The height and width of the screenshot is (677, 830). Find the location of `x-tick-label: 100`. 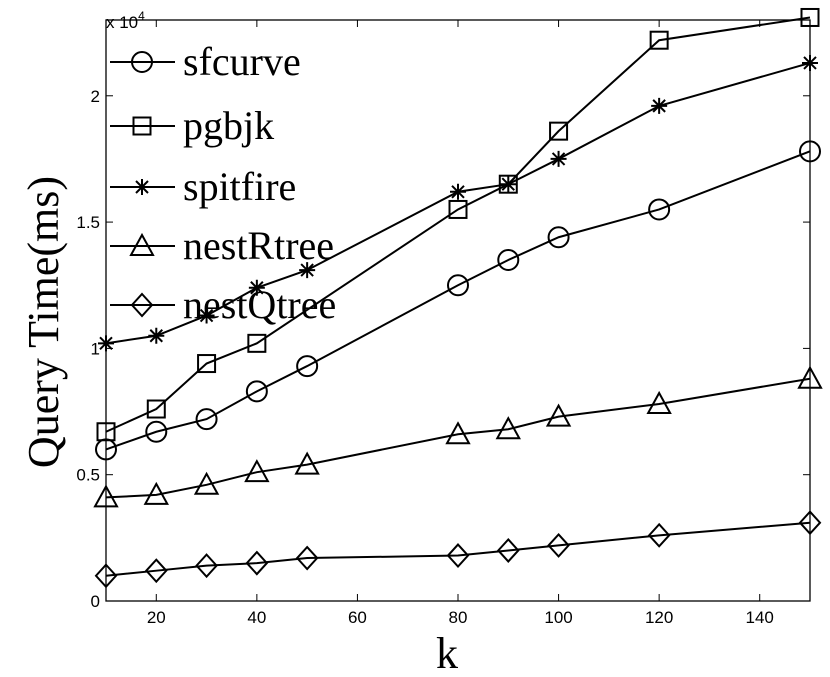

x-tick-label: 100 is located at coordinates (558, 617).